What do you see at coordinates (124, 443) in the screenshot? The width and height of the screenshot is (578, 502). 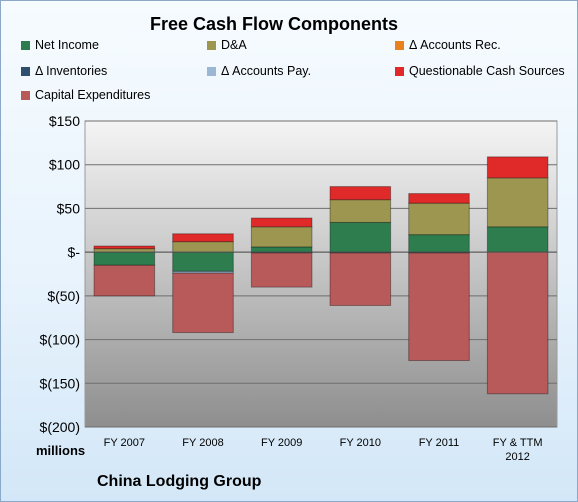 I see `x-tick-label: FY 2007` at bounding box center [124, 443].